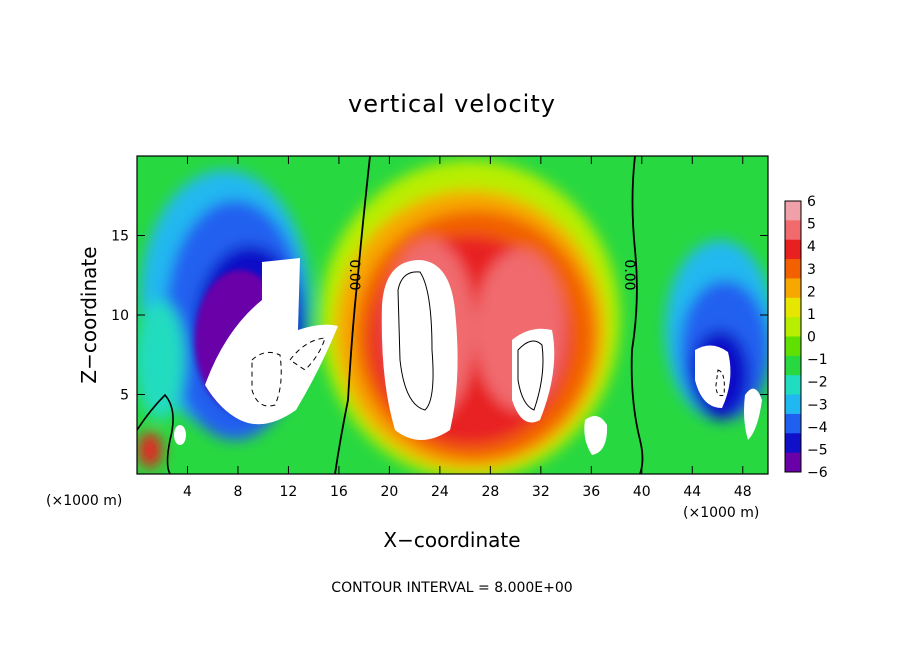  I want to click on x-axis-label: X−coordinate, so click(451, 540).